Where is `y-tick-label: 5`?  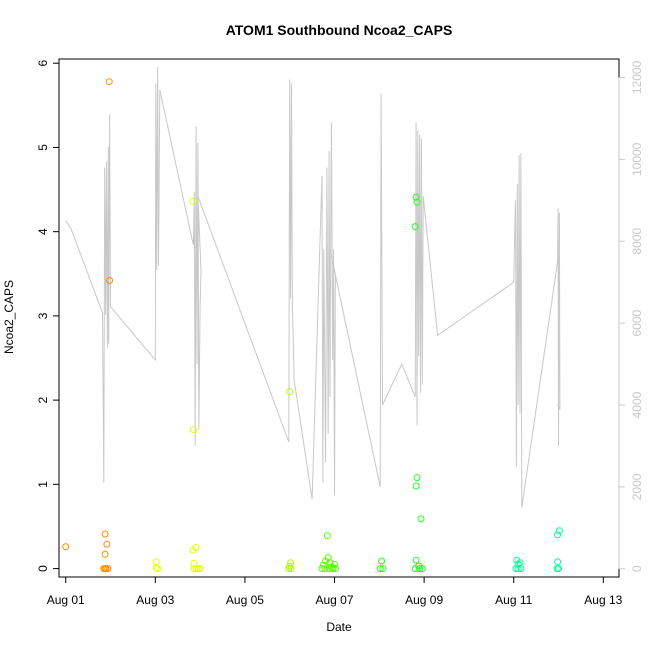 y-tick-label: 5 is located at coordinates (43, 147).